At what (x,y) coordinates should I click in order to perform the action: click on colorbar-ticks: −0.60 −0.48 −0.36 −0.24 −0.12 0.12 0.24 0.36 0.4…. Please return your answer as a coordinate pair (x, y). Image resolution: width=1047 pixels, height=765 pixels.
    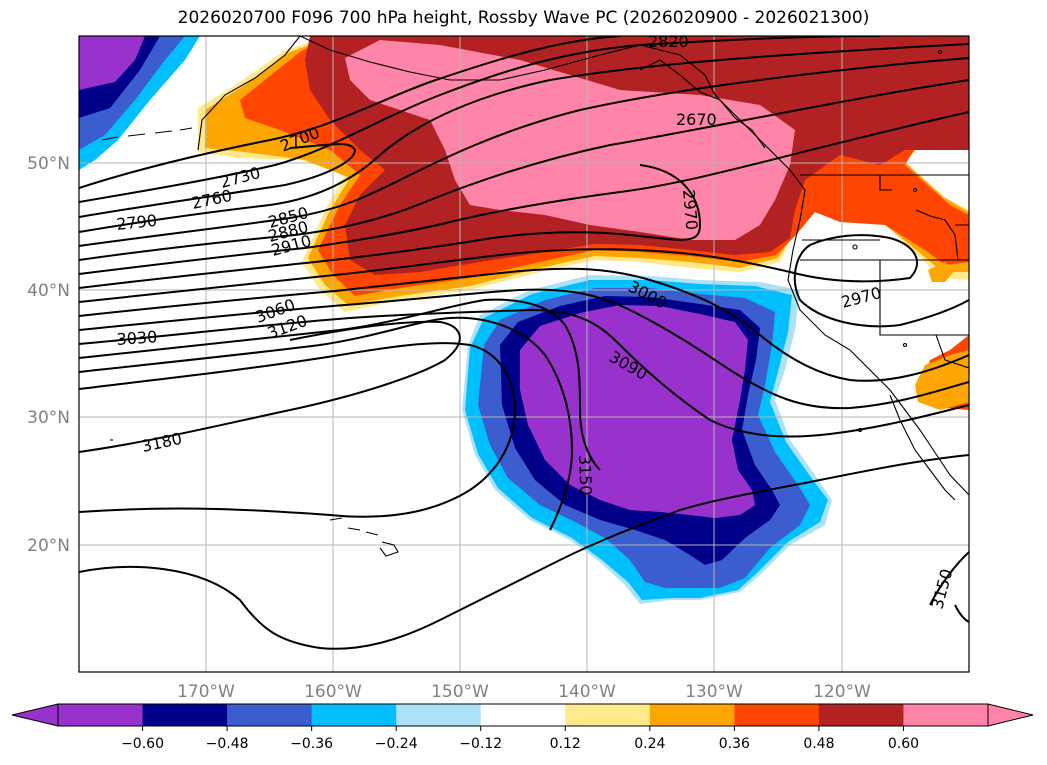
    Looking at the image, I should click on (520, 739).